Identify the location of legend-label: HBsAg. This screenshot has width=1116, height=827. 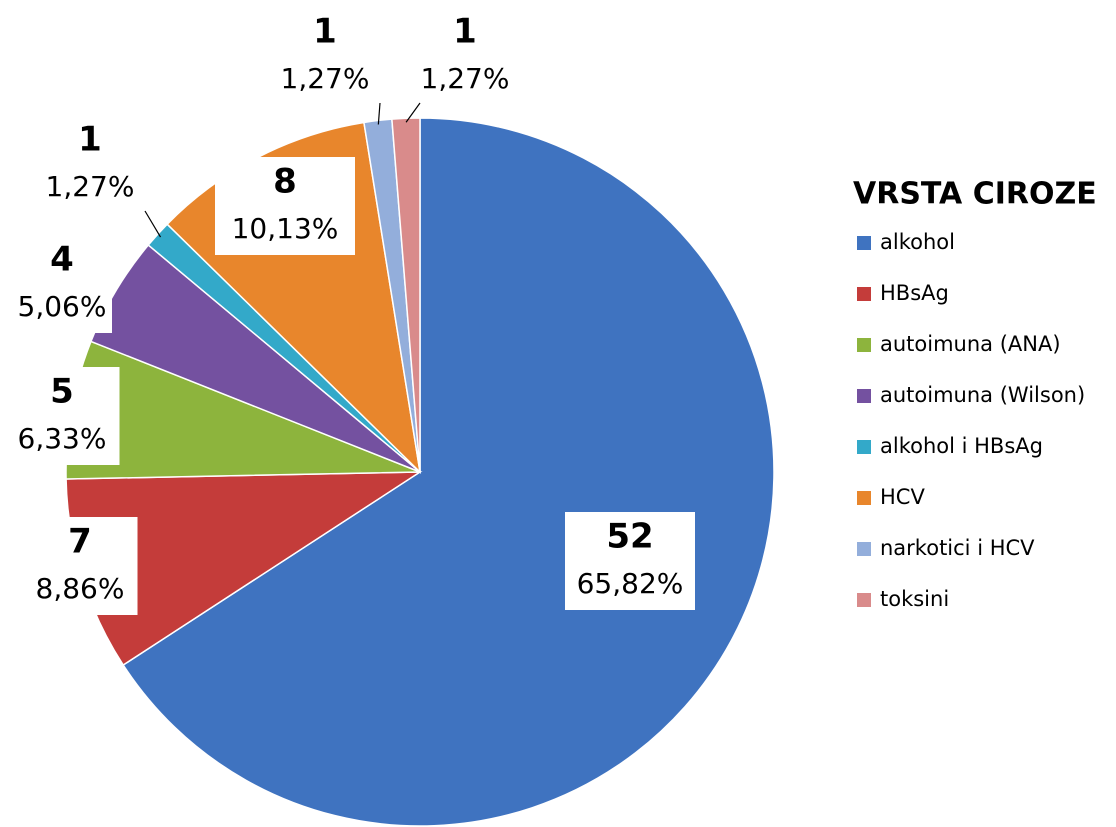
(914, 293).